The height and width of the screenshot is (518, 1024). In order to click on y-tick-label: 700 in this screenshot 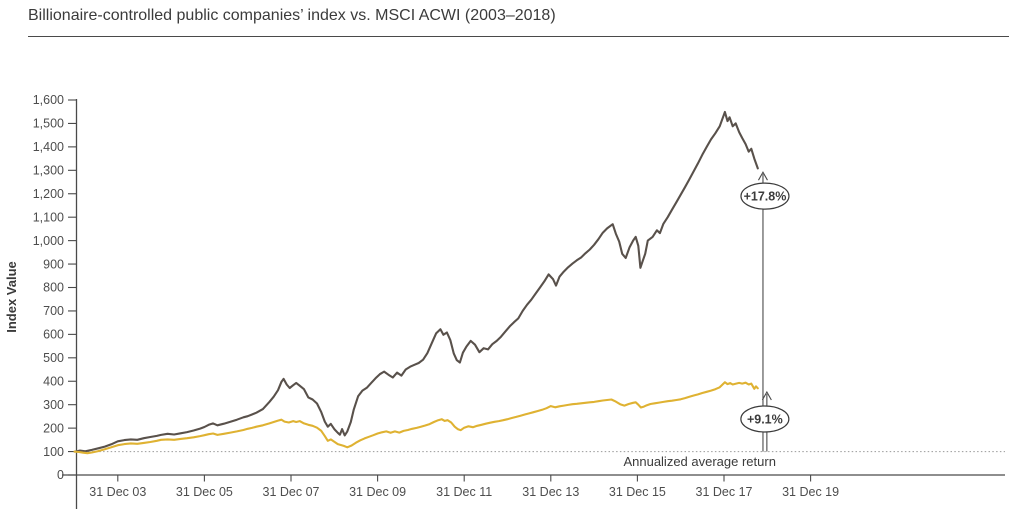, I will do `click(53, 311)`.